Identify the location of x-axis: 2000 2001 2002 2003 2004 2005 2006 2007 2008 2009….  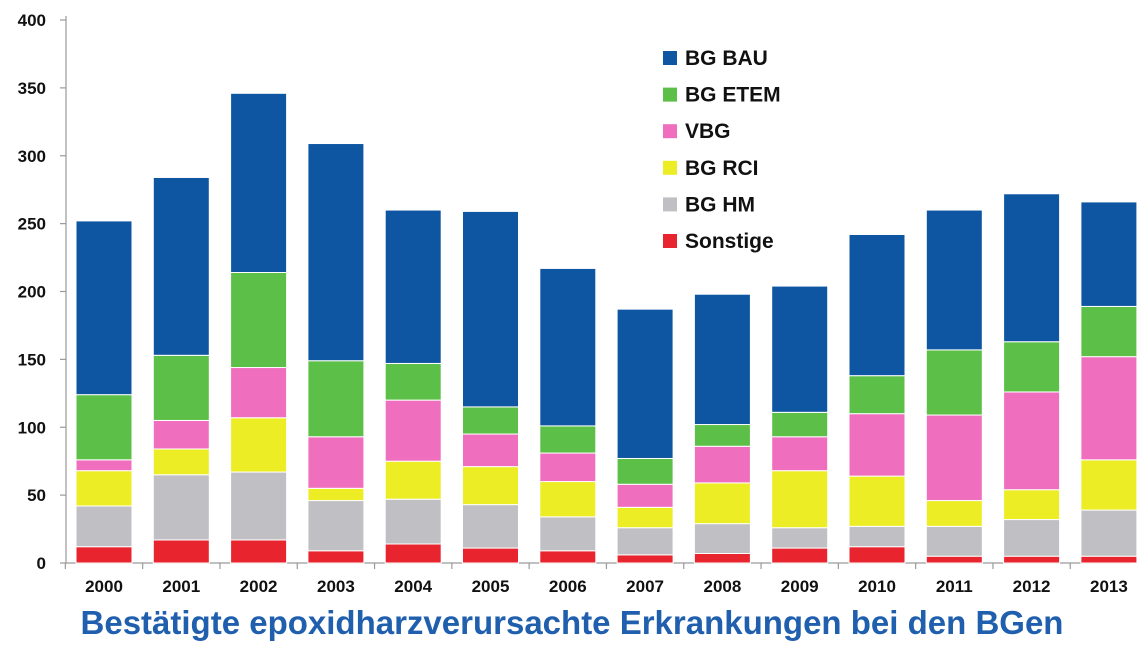
(597, 579).